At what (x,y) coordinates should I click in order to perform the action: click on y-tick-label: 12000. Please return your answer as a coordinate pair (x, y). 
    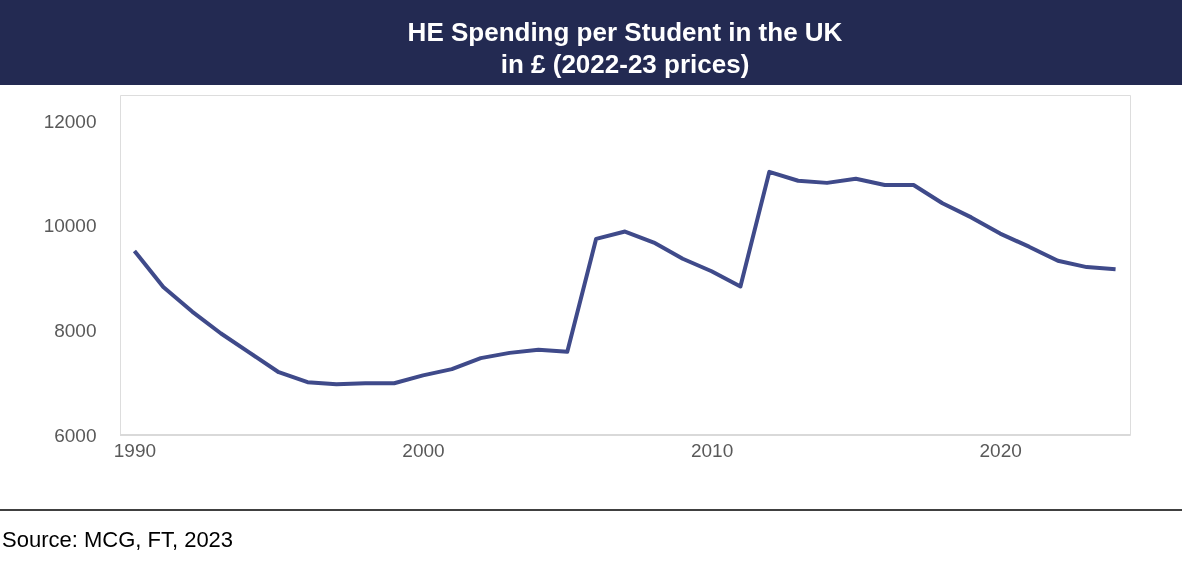
    Looking at the image, I should click on (70, 121).